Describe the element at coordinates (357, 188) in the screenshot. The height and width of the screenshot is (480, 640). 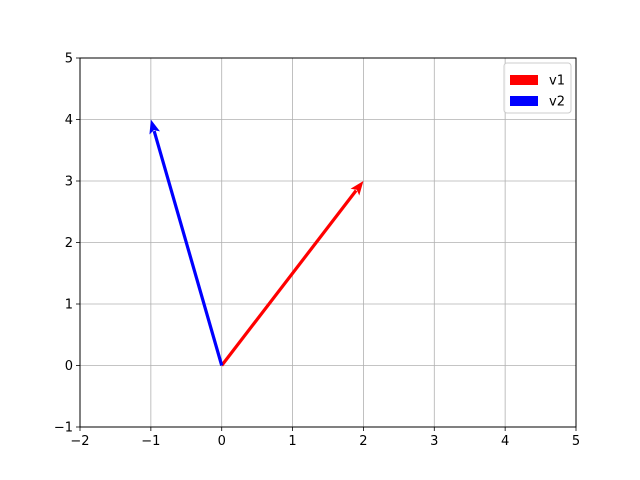
I see `vector-v1-head` at that location.